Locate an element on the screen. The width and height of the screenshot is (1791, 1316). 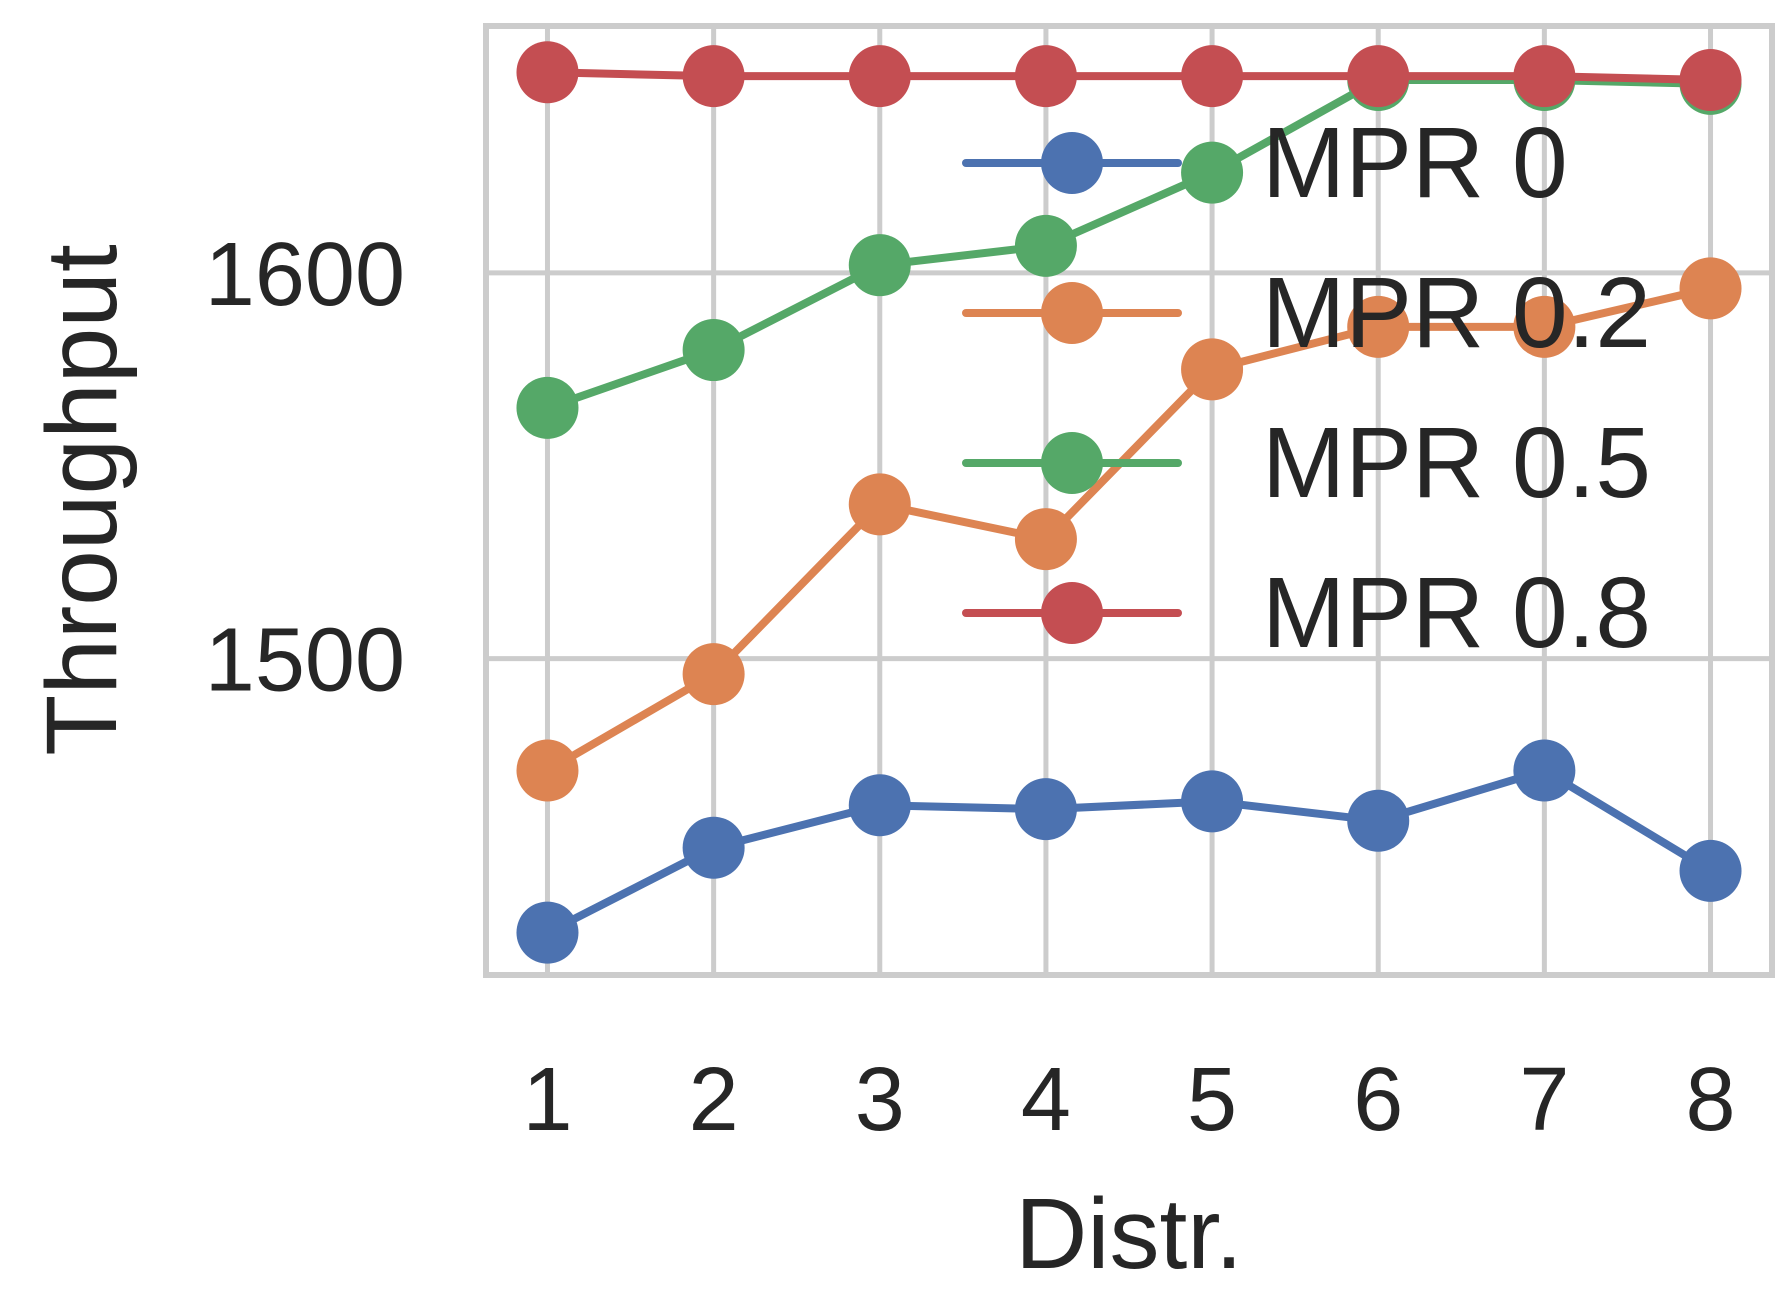
x-tick-label-7: 7 is located at coordinates (1544, 1100).